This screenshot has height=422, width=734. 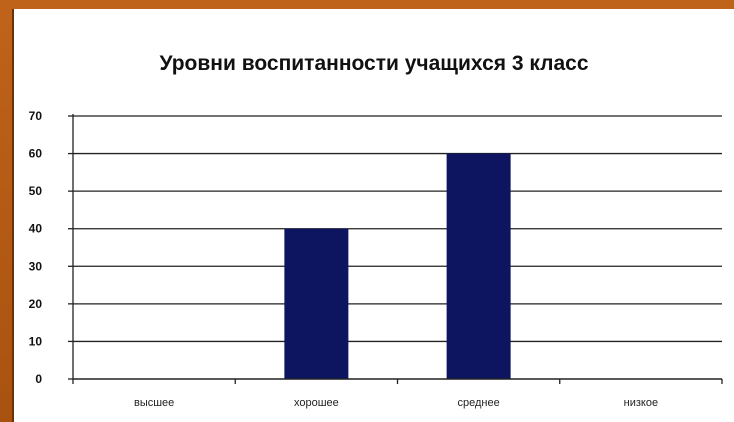 I want to click on y-tick-label: 60, so click(x=36, y=154).